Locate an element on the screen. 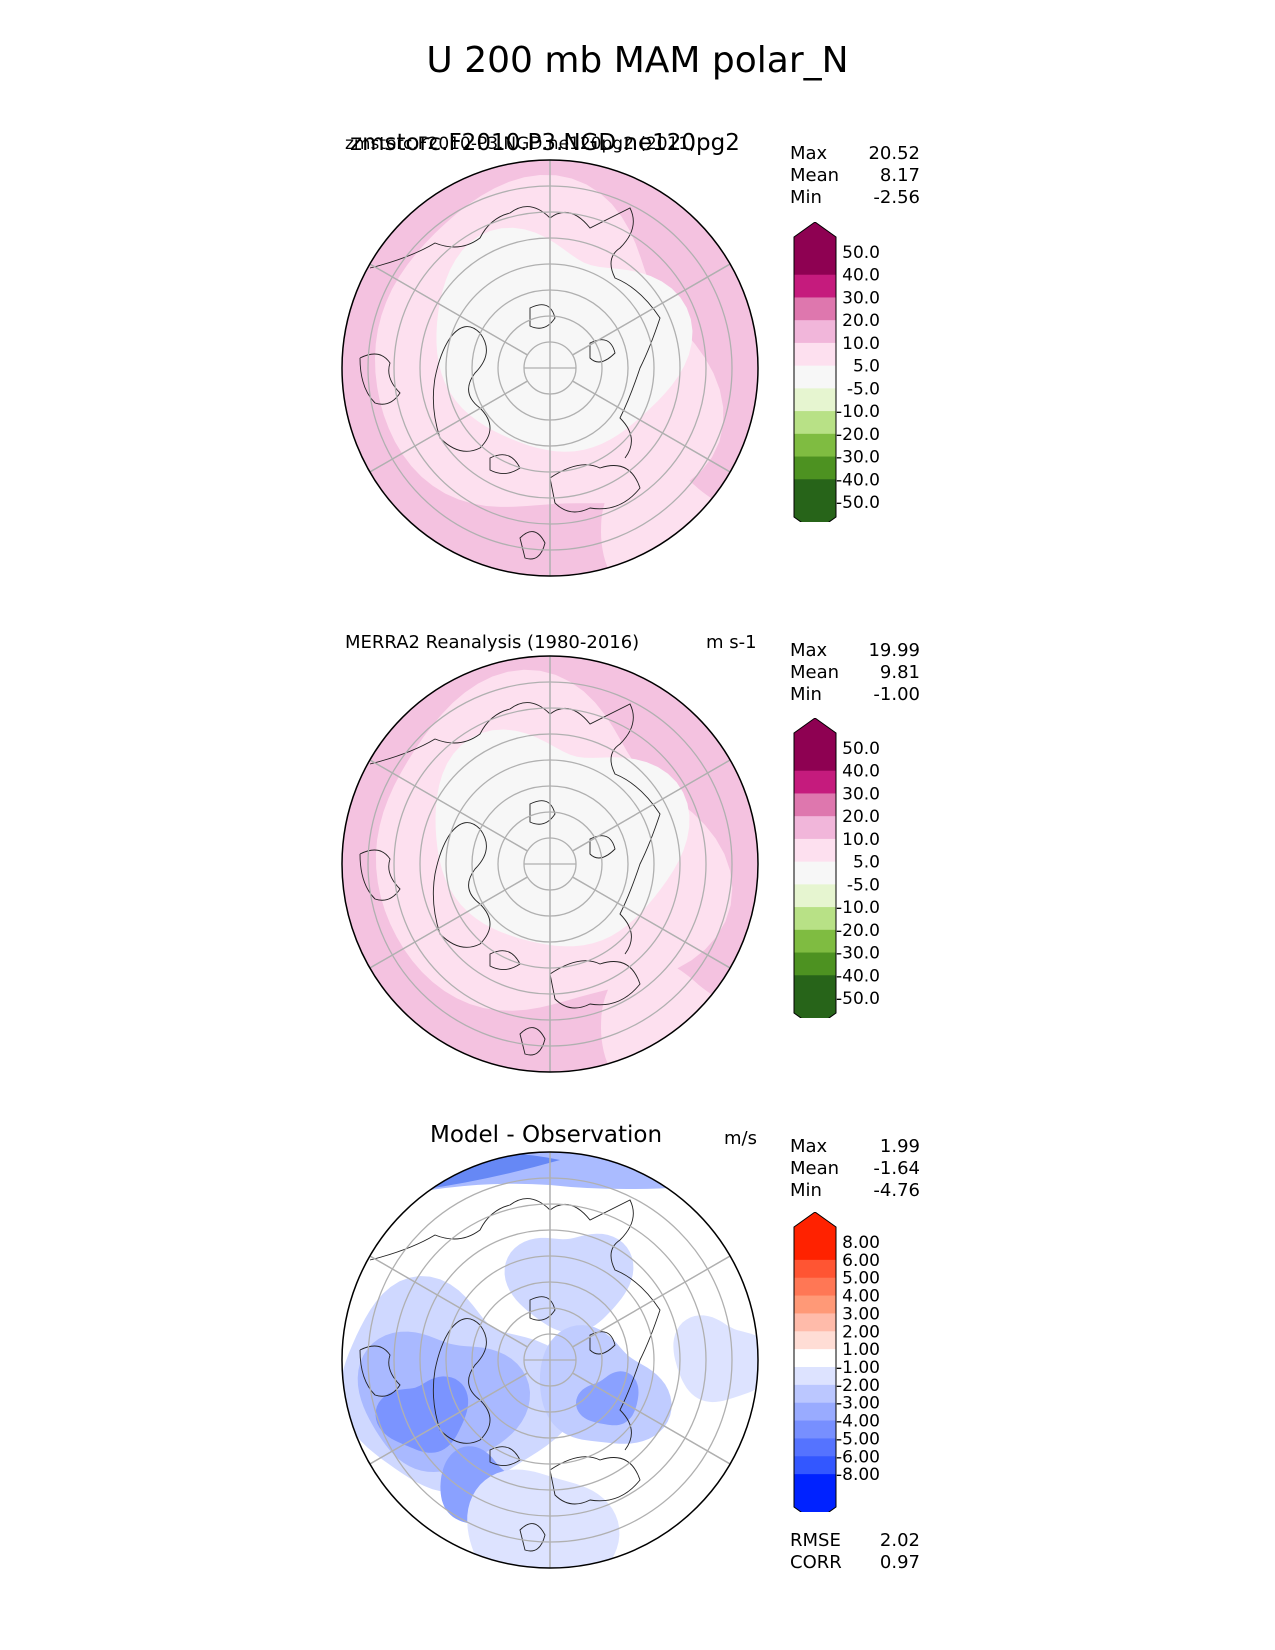  mean-value: -1.64 is located at coordinates (896, 1168).